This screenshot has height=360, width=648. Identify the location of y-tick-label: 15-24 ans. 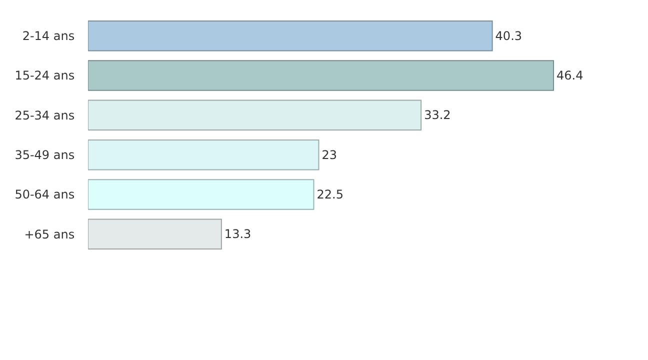
(44, 75).